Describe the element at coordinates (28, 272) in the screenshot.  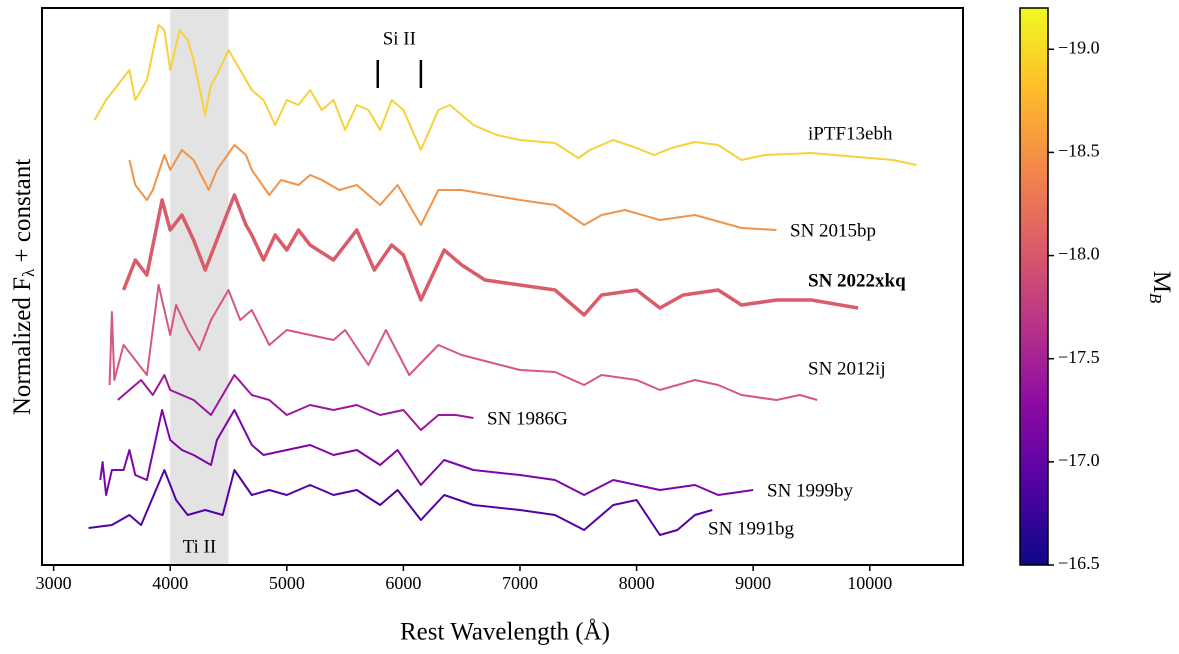
I see `y-label-sub: λ` at that location.